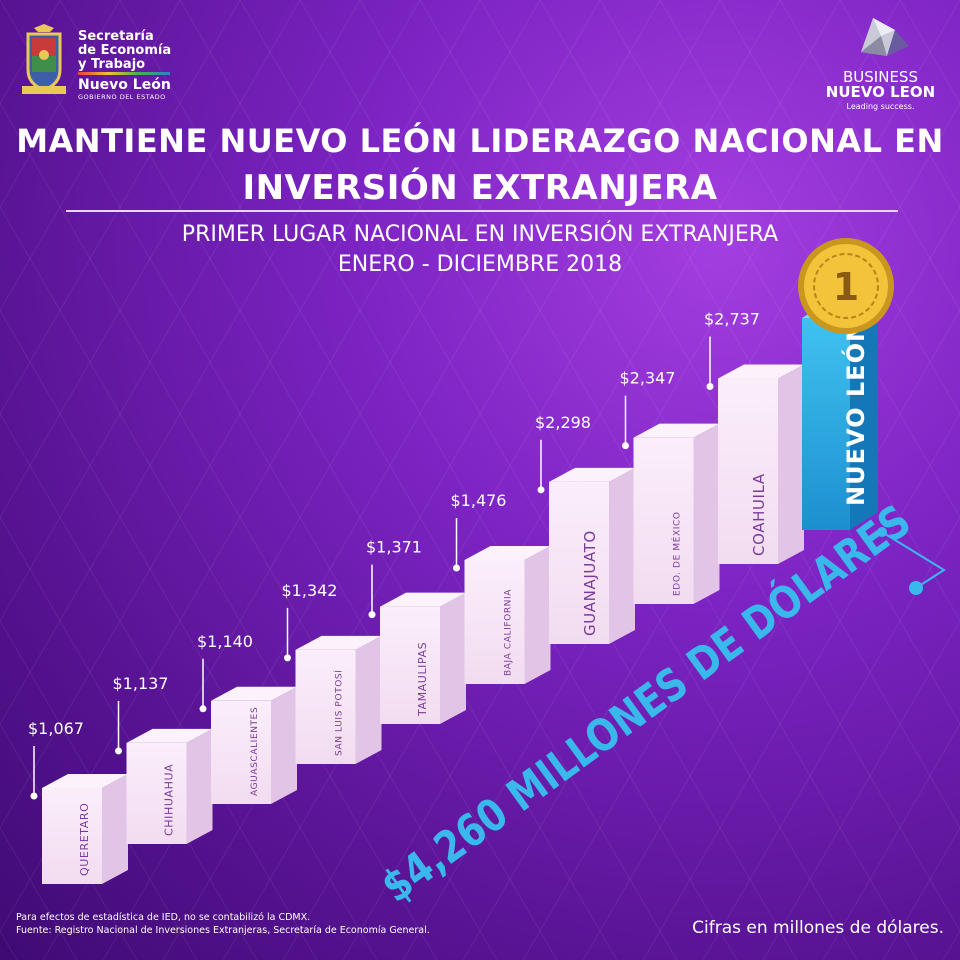 The image size is (960, 960). Describe the element at coordinates (124, 73) in the screenshot. I see `color-stripe` at that location.